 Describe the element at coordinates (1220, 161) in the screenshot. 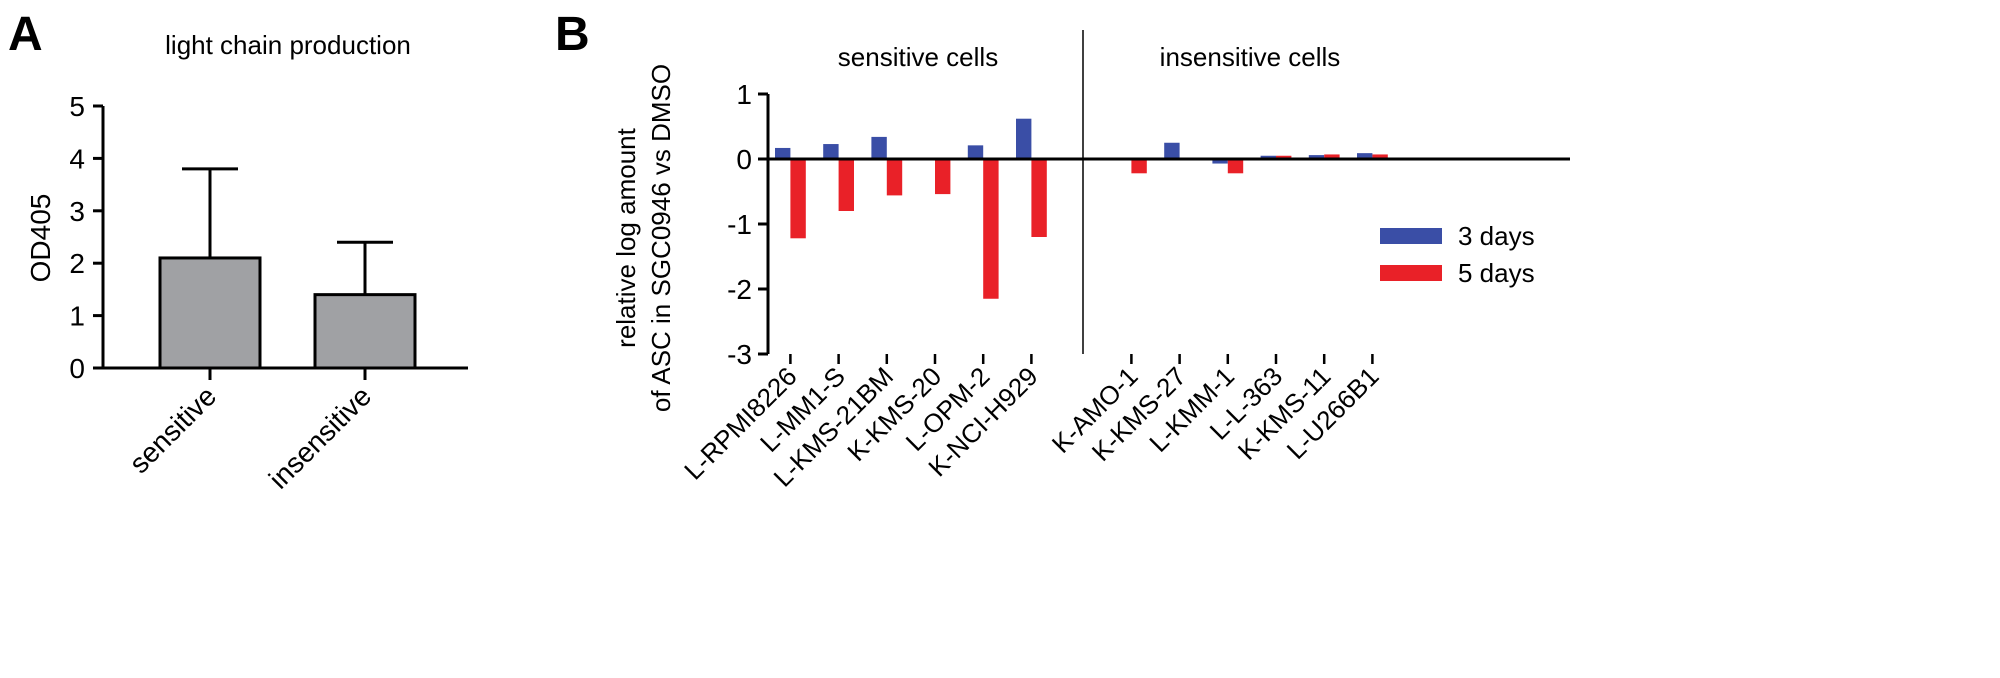

I see `bar-L-KMM-1-3-days` at that location.